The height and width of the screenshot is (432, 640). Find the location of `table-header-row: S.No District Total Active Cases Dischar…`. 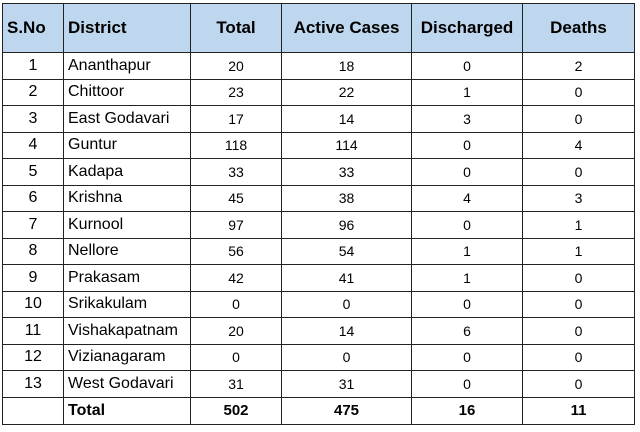

table-header-row: S.No District Total Active Cases Dischar… is located at coordinates (318, 28).